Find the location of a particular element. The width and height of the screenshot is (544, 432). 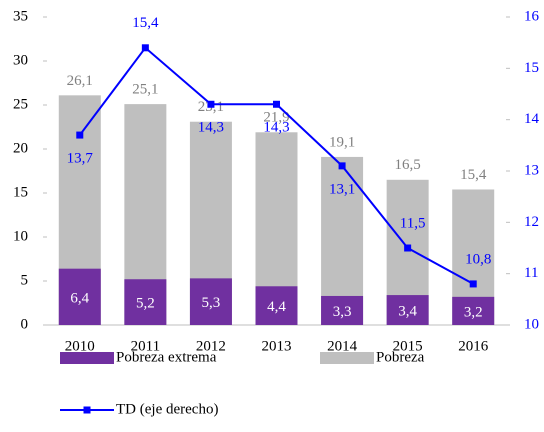

y2-tick-label: 11 is located at coordinates (531, 273).